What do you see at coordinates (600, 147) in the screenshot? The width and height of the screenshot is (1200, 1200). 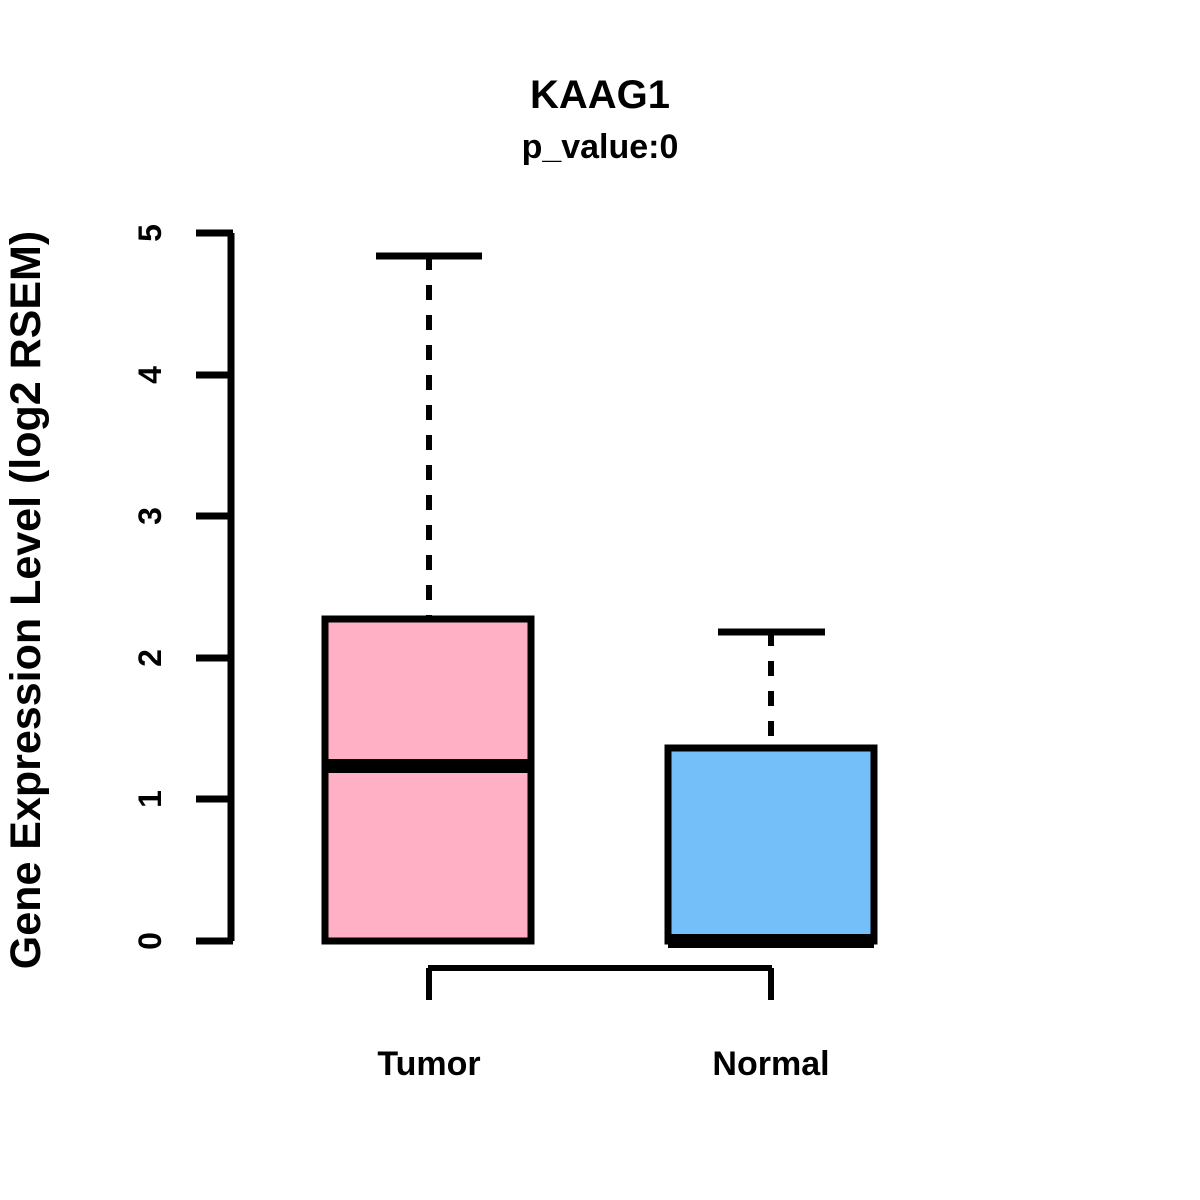 I see `chart-subtitle: p_value:0` at bounding box center [600, 147].